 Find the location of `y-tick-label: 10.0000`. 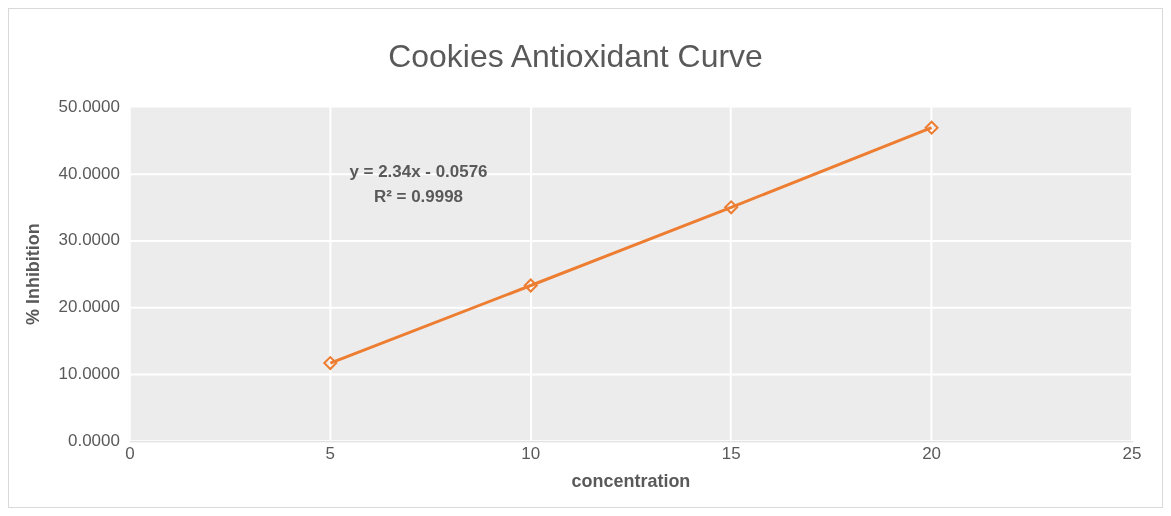

y-tick-label: 10.0000 is located at coordinates (89, 374).